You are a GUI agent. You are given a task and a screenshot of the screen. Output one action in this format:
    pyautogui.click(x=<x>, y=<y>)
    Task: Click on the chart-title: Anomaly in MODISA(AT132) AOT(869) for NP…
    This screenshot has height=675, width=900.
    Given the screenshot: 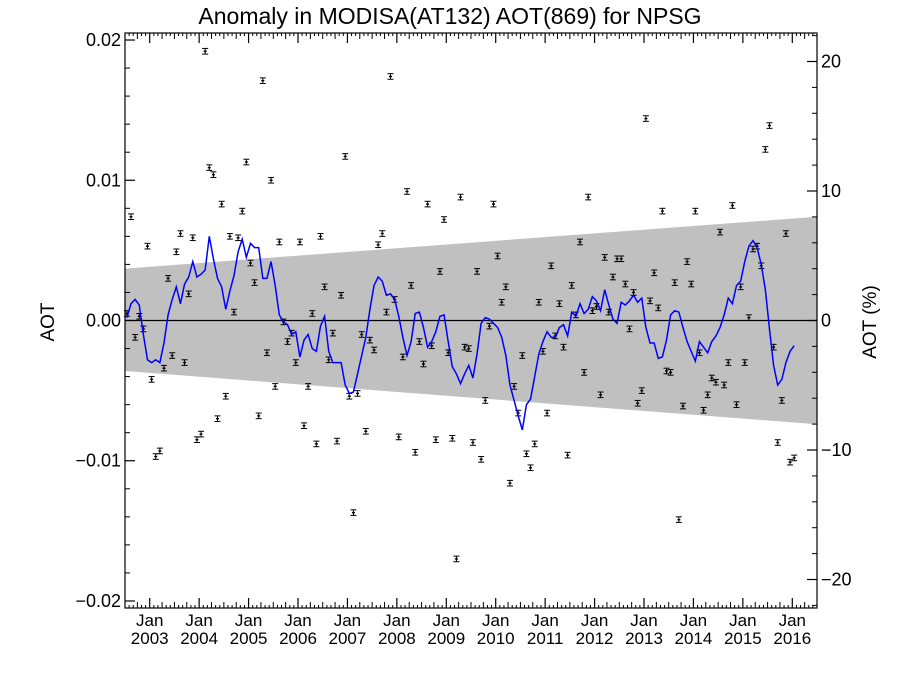 What is the action you would take?
    pyautogui.click(x=449, y=16)
    